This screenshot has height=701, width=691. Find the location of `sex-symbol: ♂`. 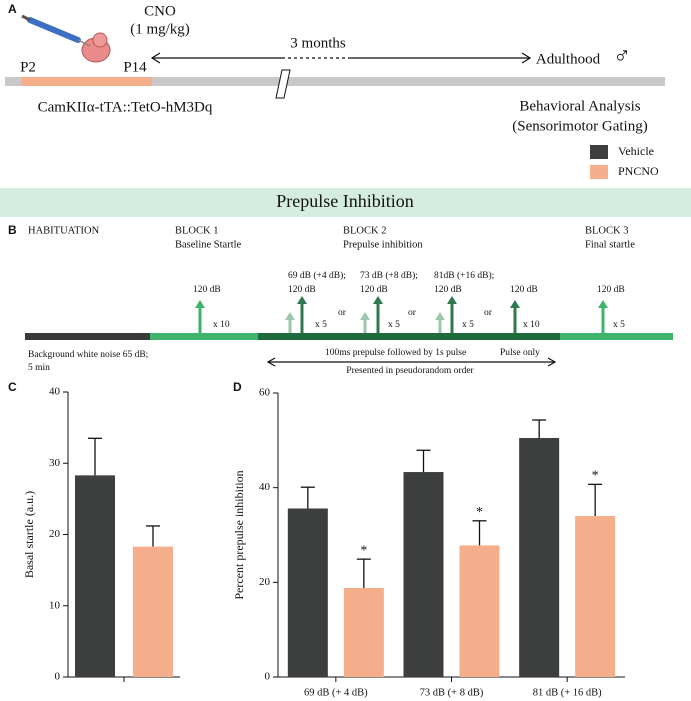

sex-symbol: ♂ is located at coordinates (622, 57).